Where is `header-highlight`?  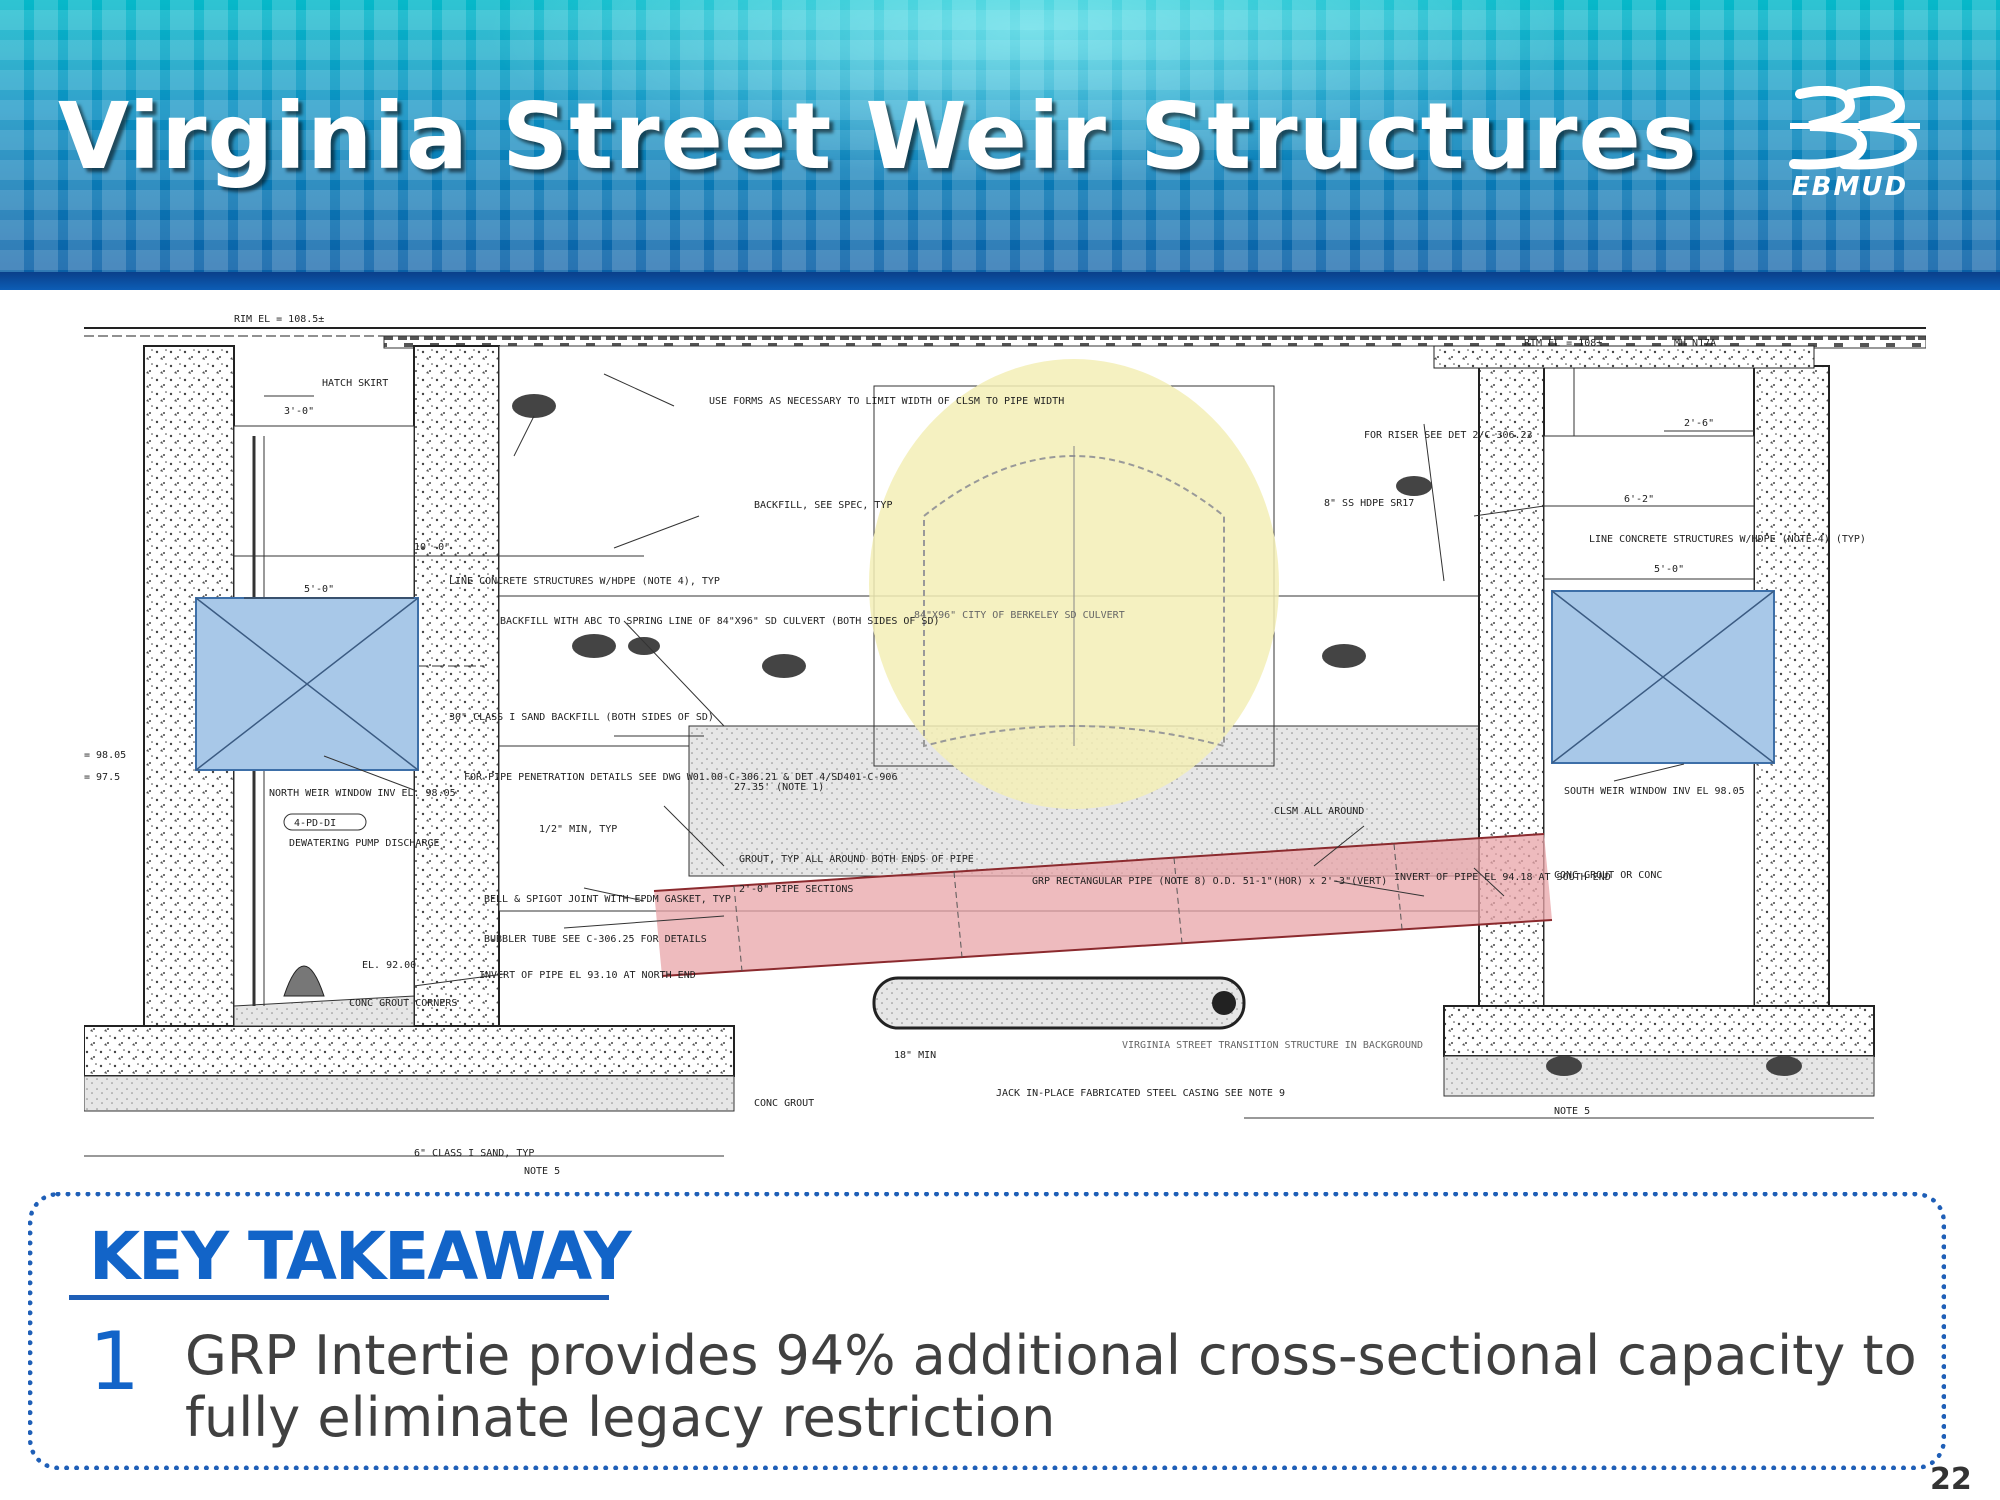
header-highlight is located at coordinates (1030, 90).